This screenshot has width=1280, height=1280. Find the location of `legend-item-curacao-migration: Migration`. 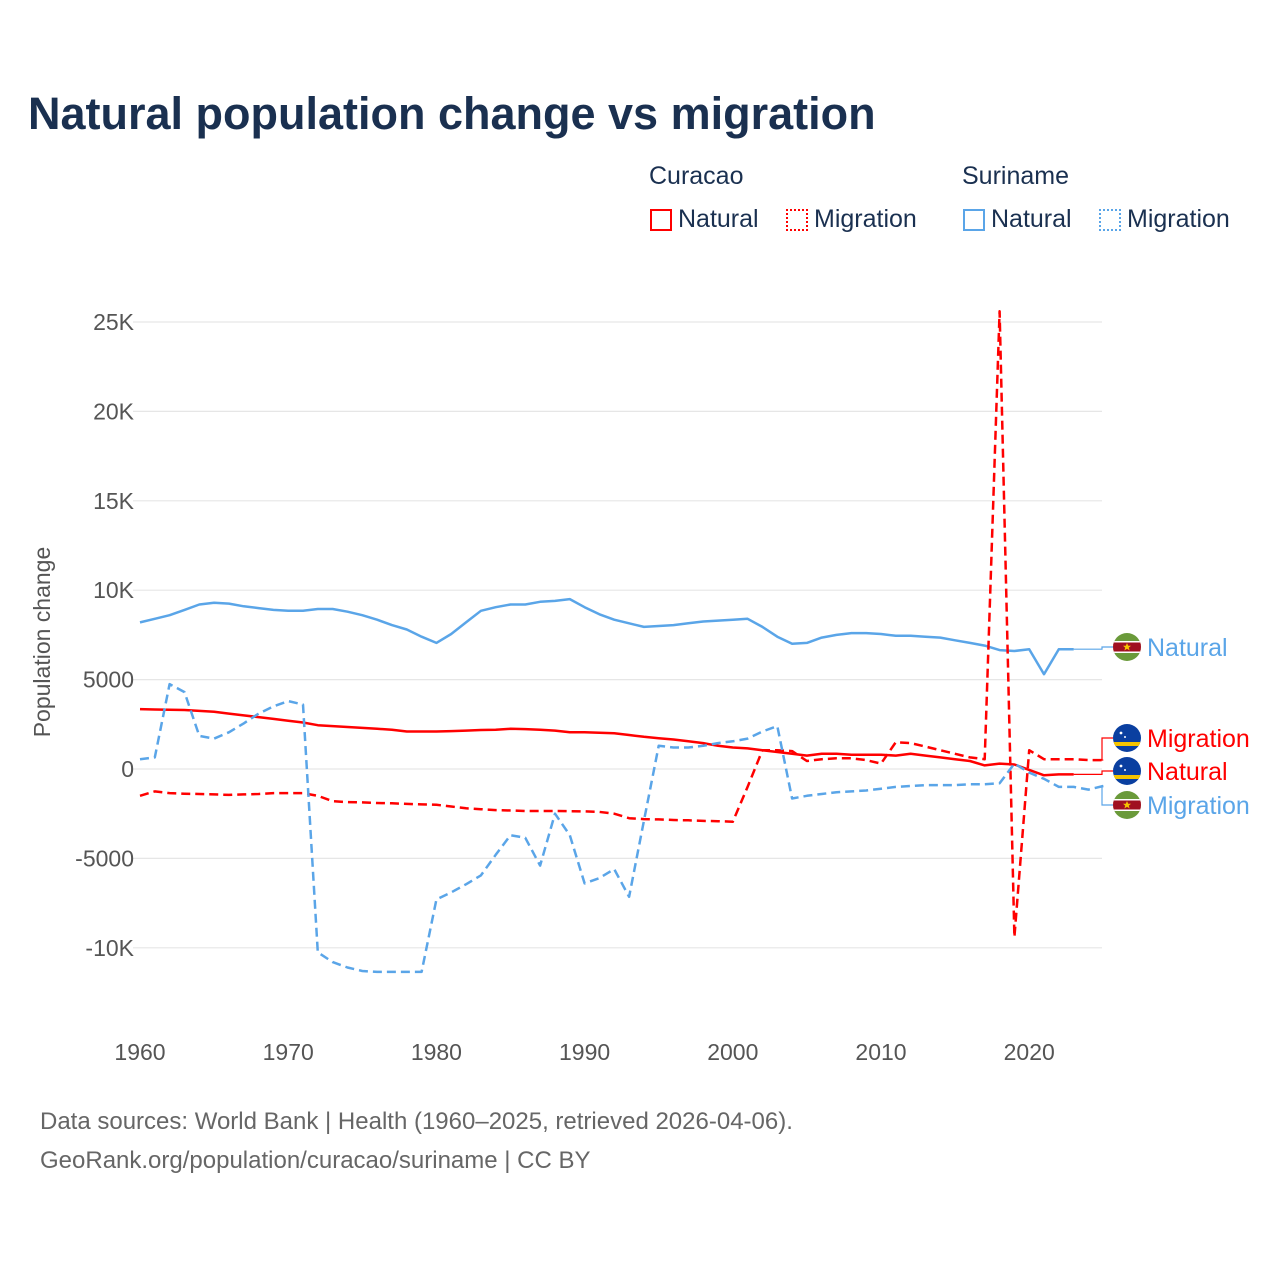

legend-item-curacao-migration: Migration is located at coordinates (851, 219).